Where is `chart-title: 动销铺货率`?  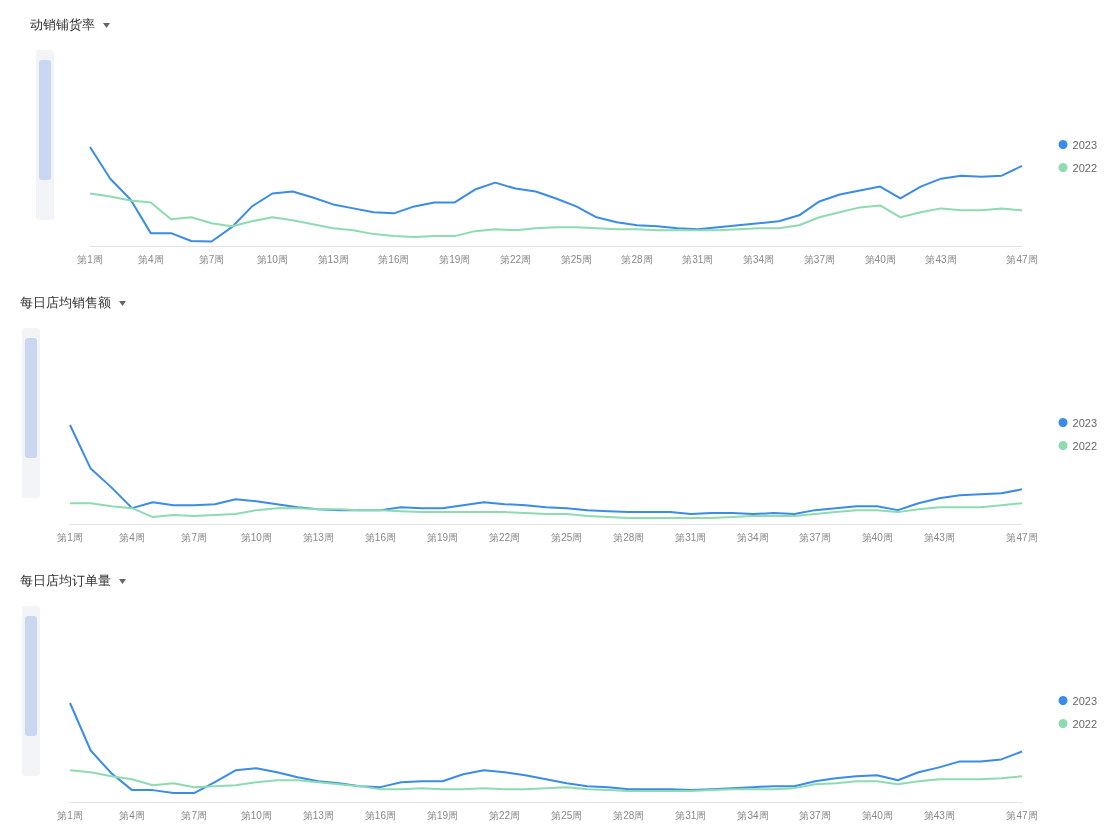
chart-title: 动销铺货率 is located at coordinates (62, 25).